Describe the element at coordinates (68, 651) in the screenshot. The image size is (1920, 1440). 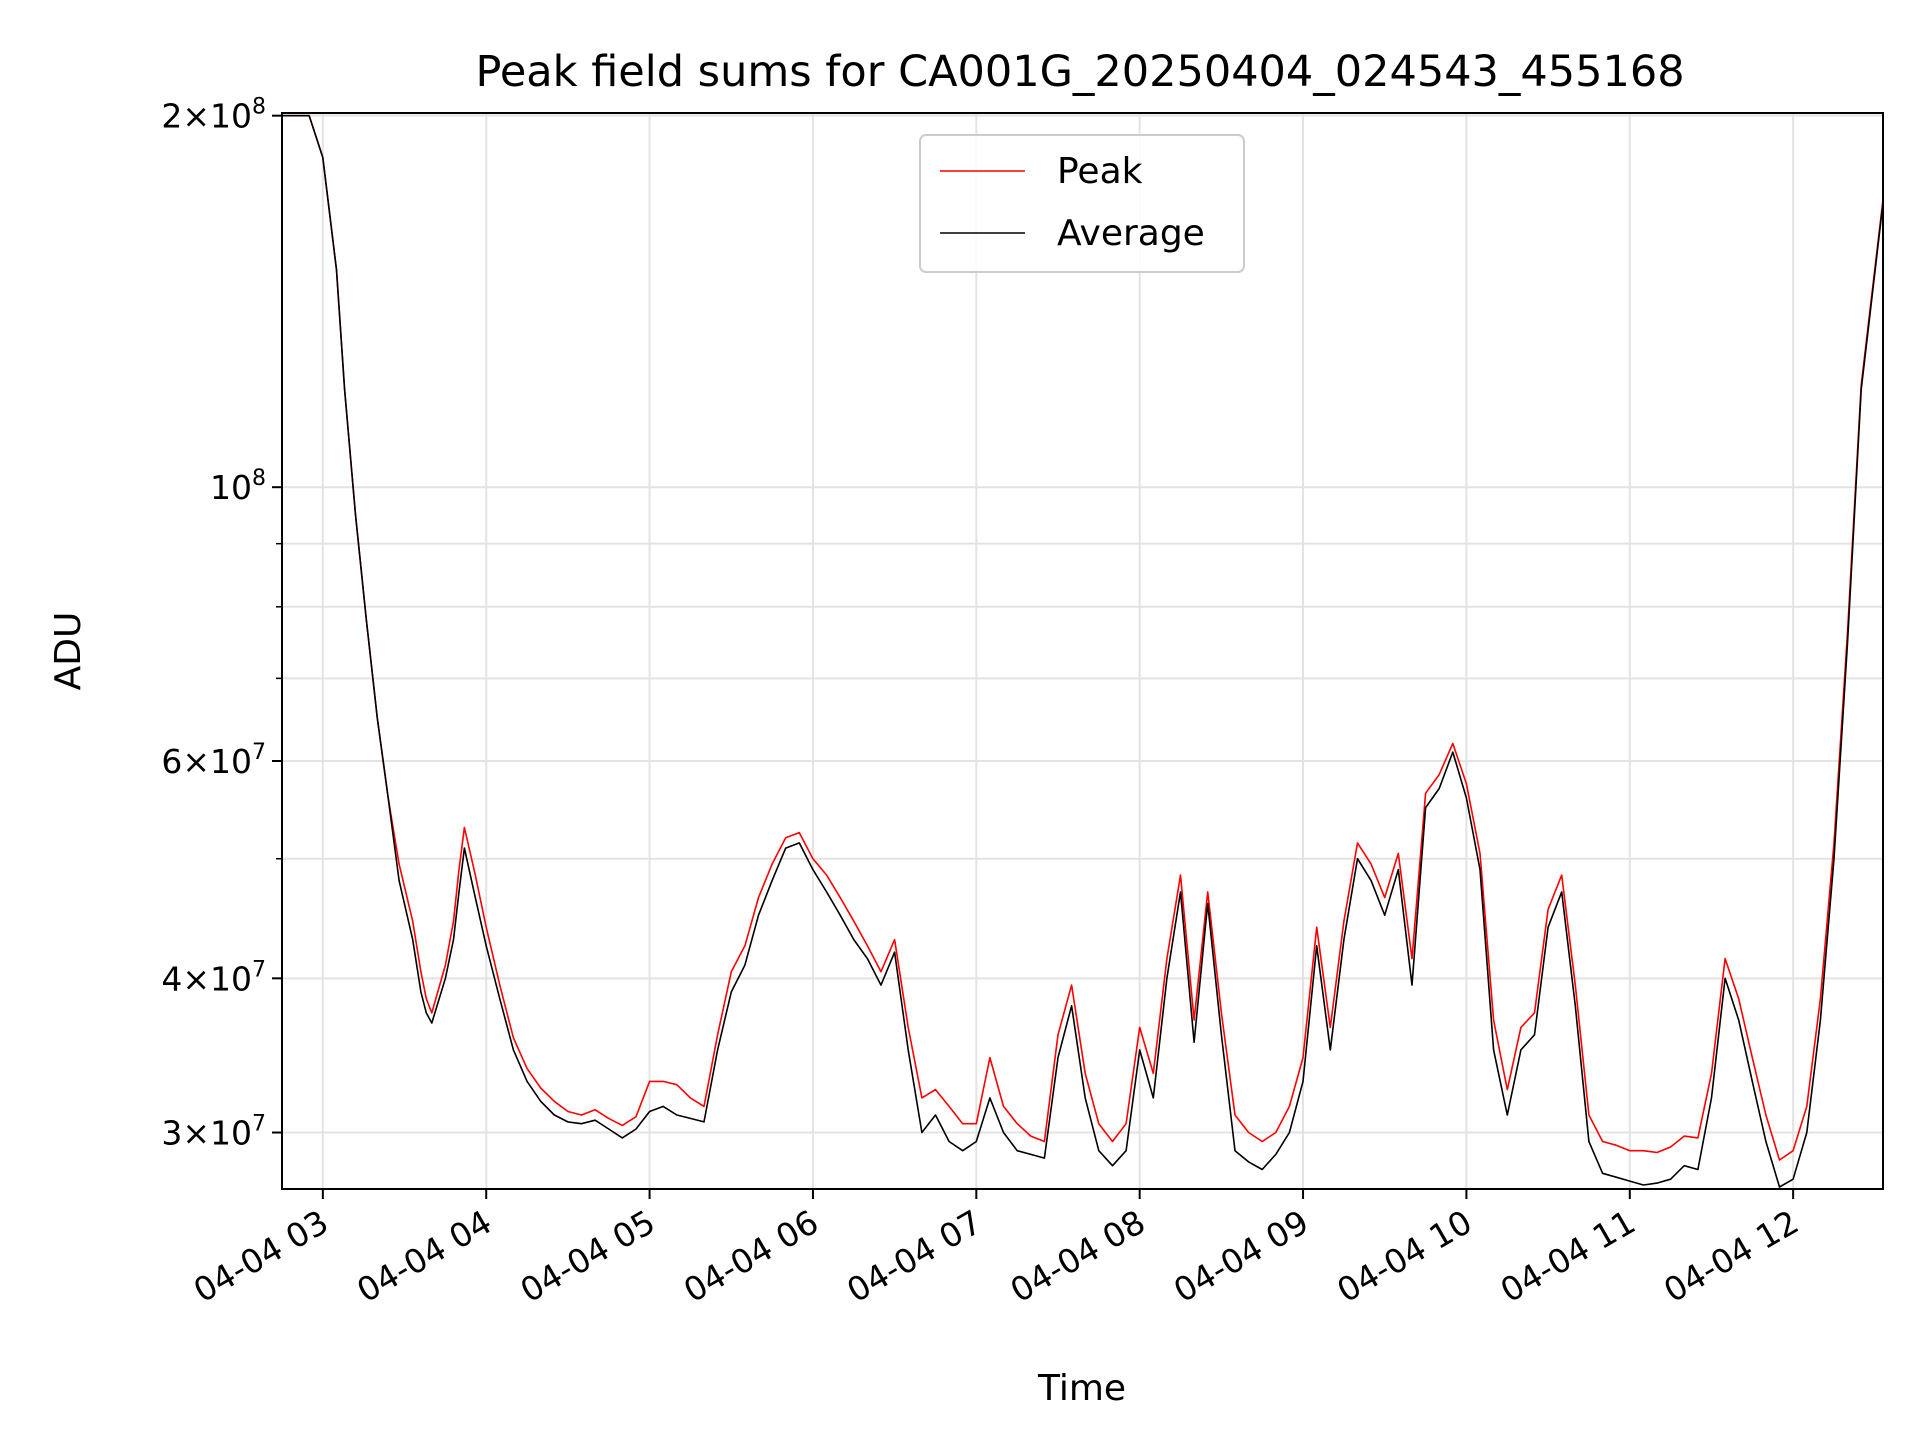
I see `y-axis-label: ADU` at that location.